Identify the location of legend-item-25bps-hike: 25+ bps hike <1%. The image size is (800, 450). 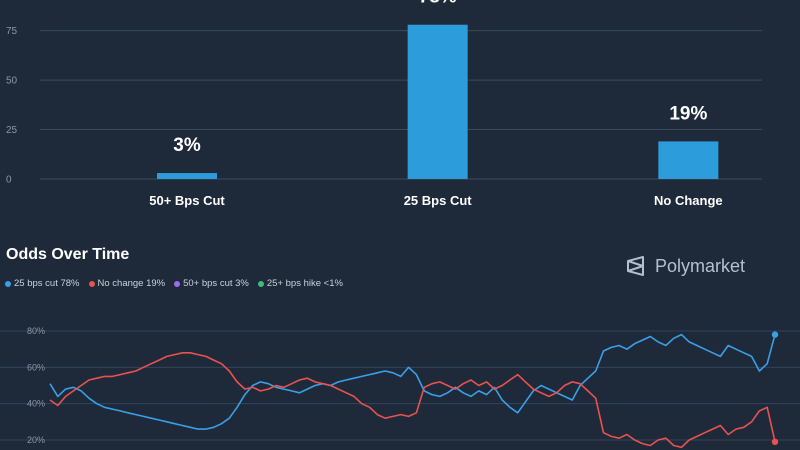
(300, 283).